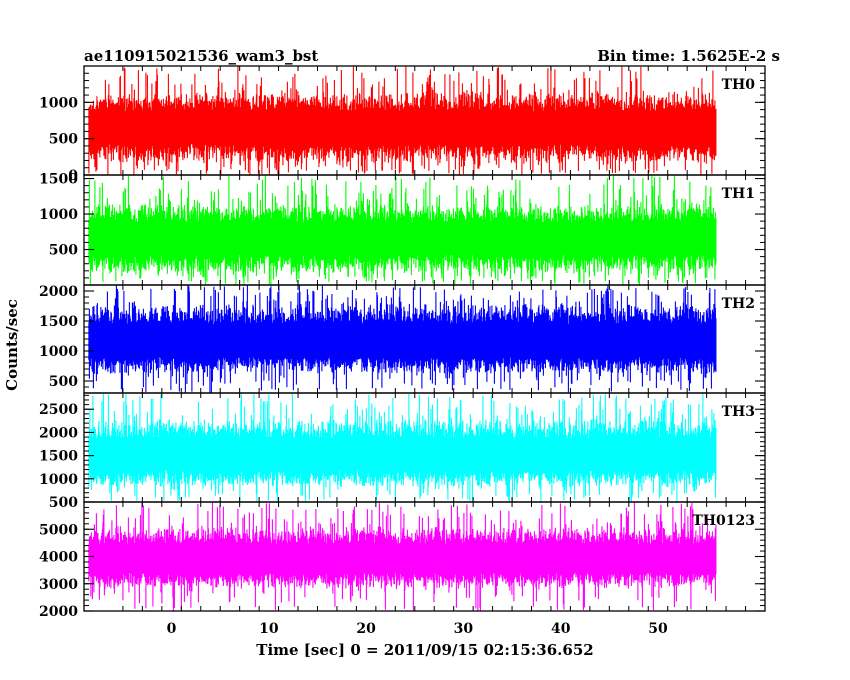 The height and width of the screenshot is (680, 850). I want to click on x-tick-label: 50, so click(658, 629).